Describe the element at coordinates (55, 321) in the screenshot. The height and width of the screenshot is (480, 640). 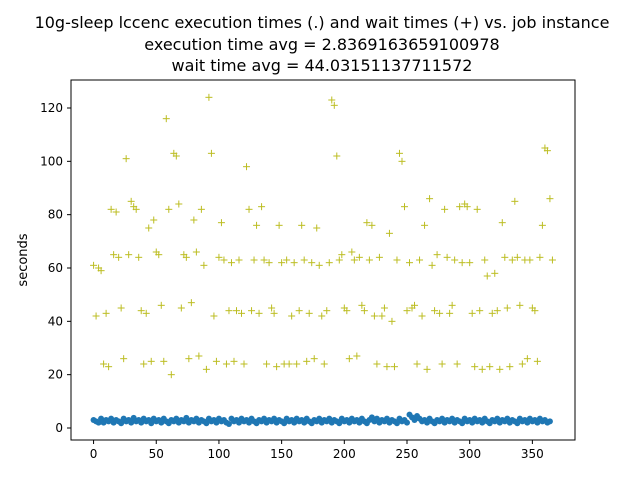
I see `y-tick-label: 40` at that location.